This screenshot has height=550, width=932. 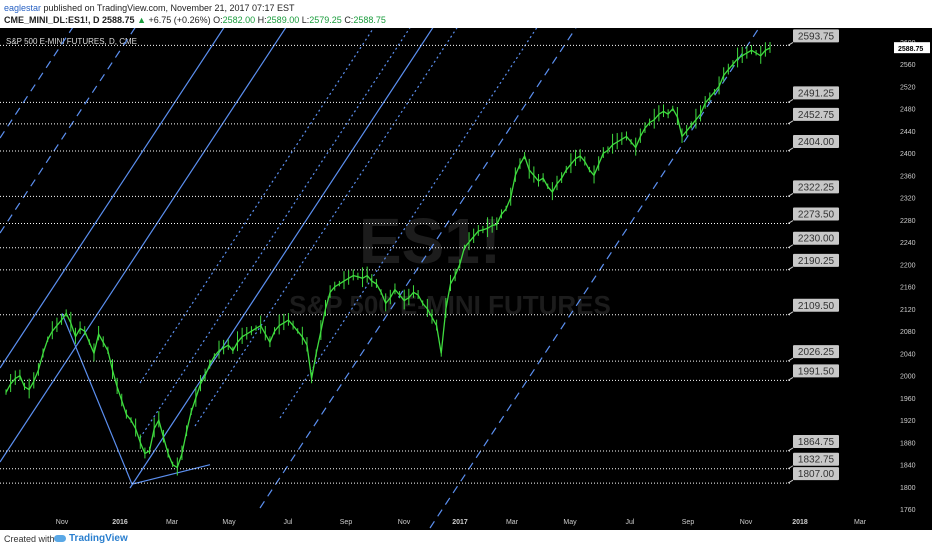 I want to click on y-tick-label: 2520, so click(x=908, y=87).